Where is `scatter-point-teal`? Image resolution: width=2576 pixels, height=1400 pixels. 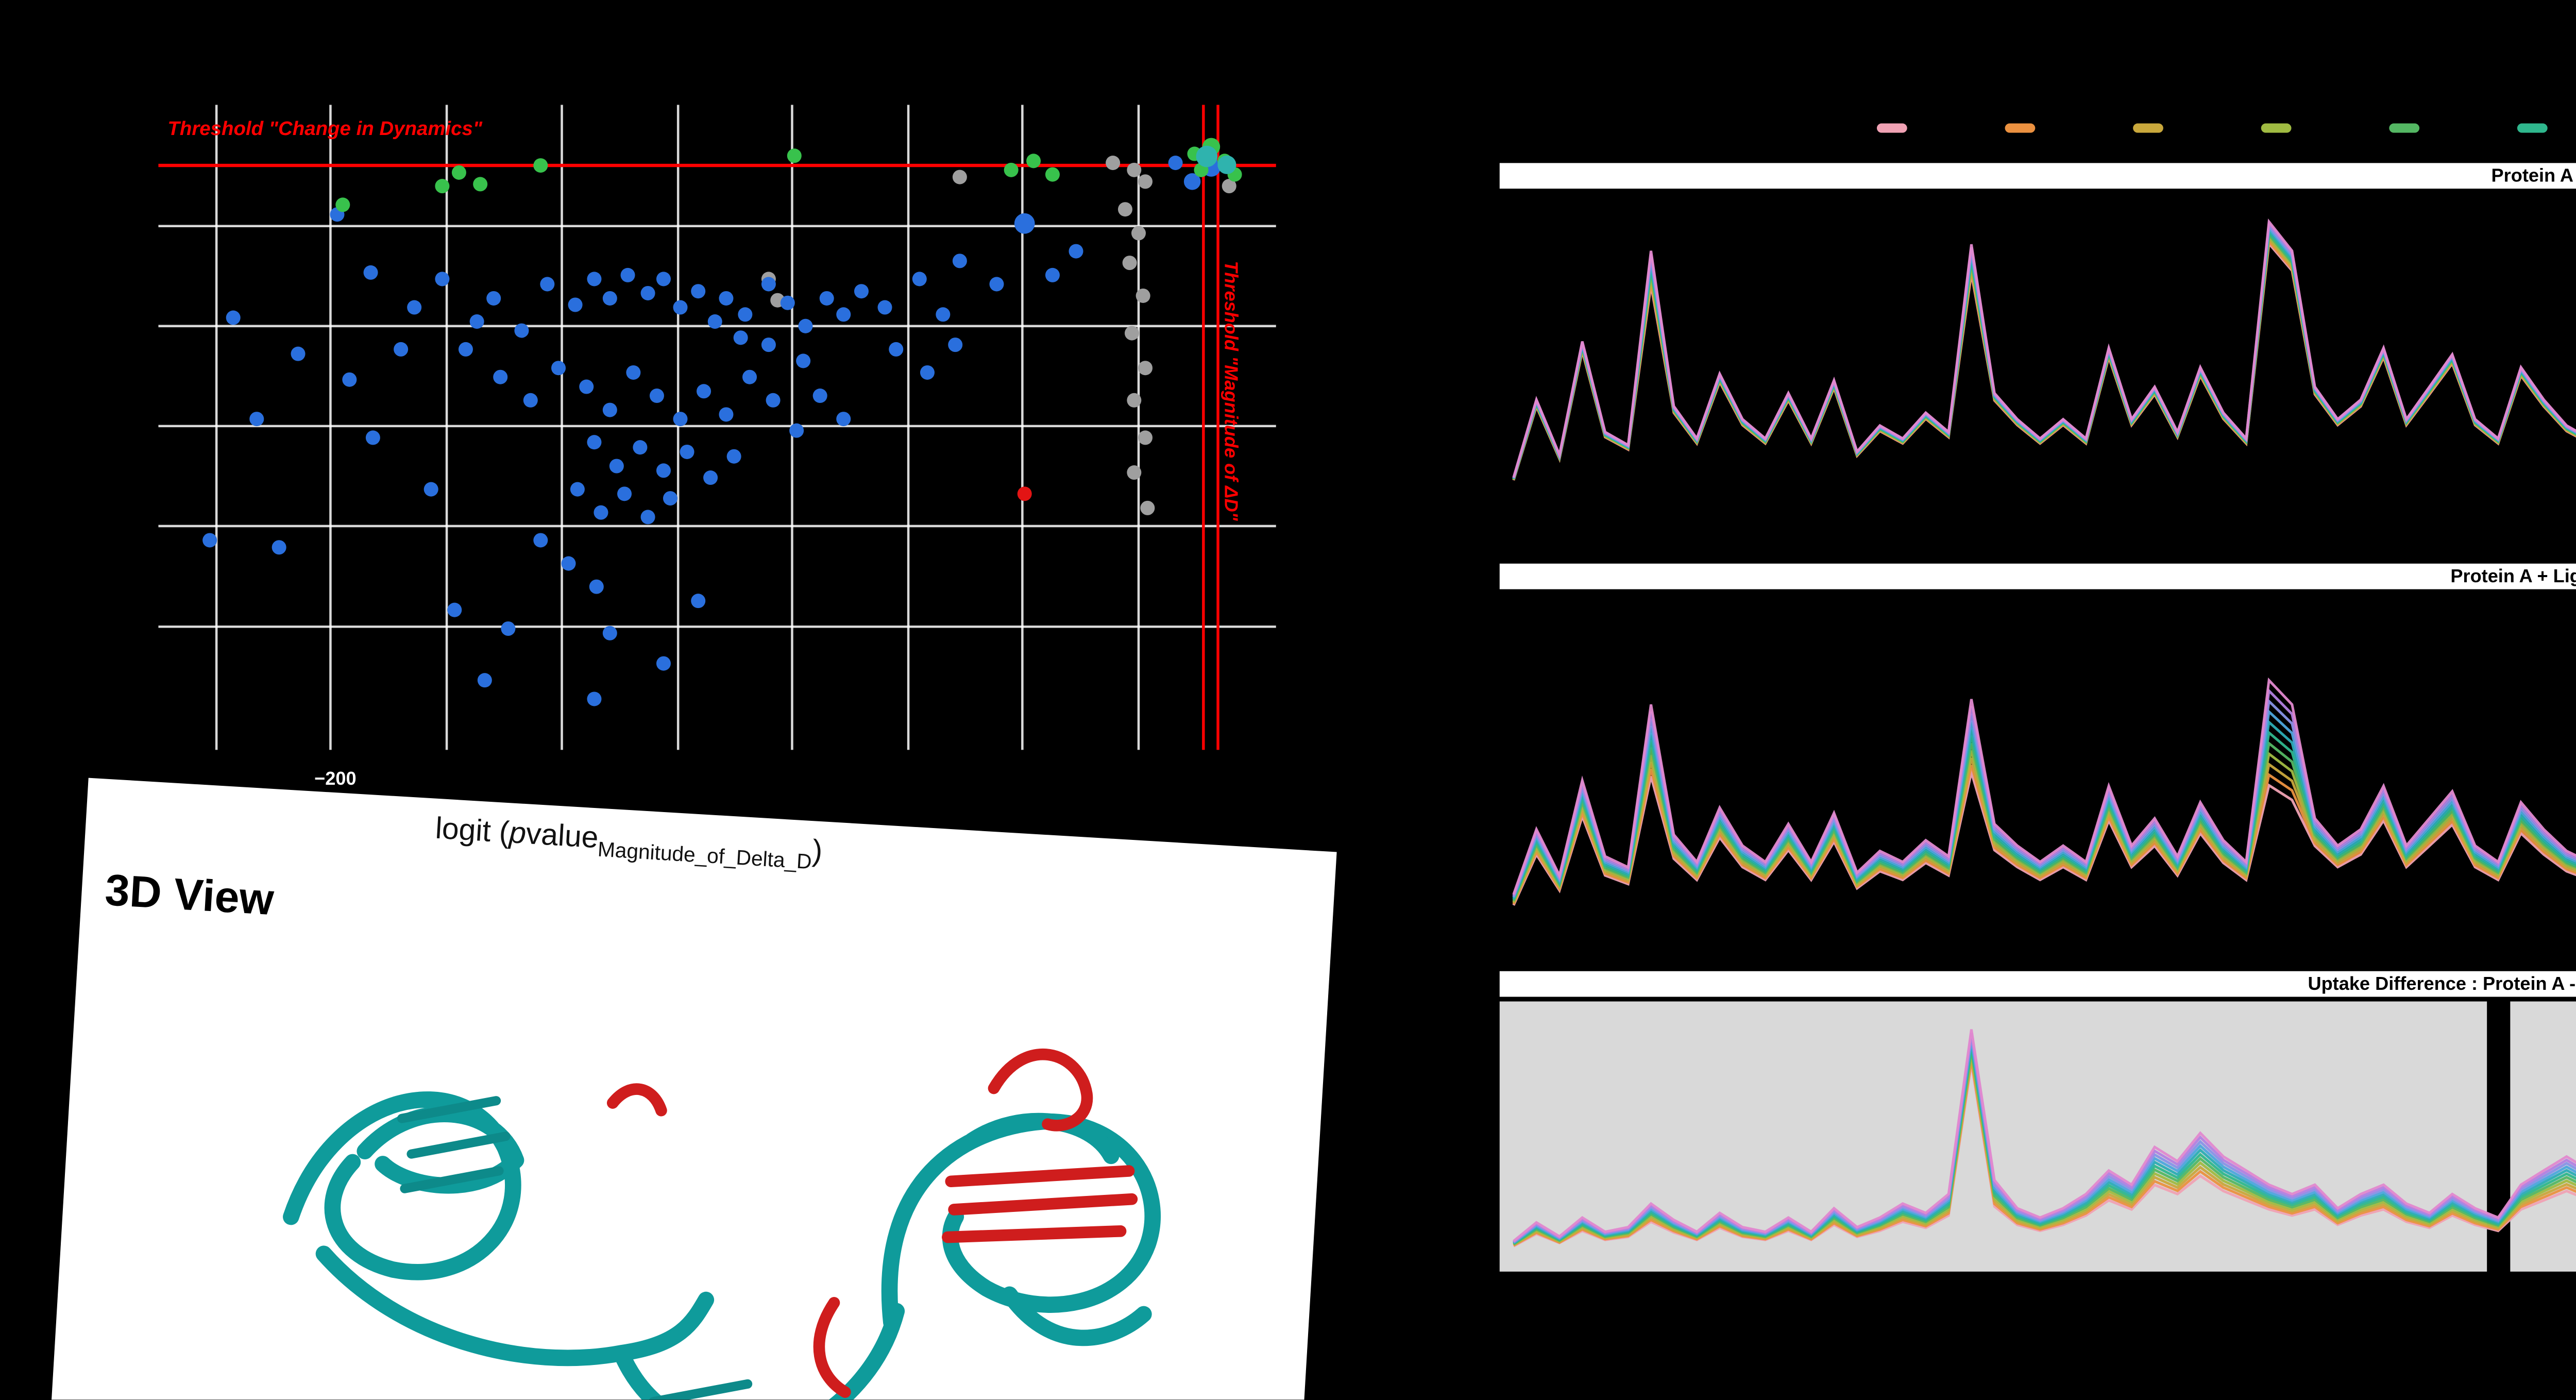 scatter-point-teal is located at coordinates (1226, 164).